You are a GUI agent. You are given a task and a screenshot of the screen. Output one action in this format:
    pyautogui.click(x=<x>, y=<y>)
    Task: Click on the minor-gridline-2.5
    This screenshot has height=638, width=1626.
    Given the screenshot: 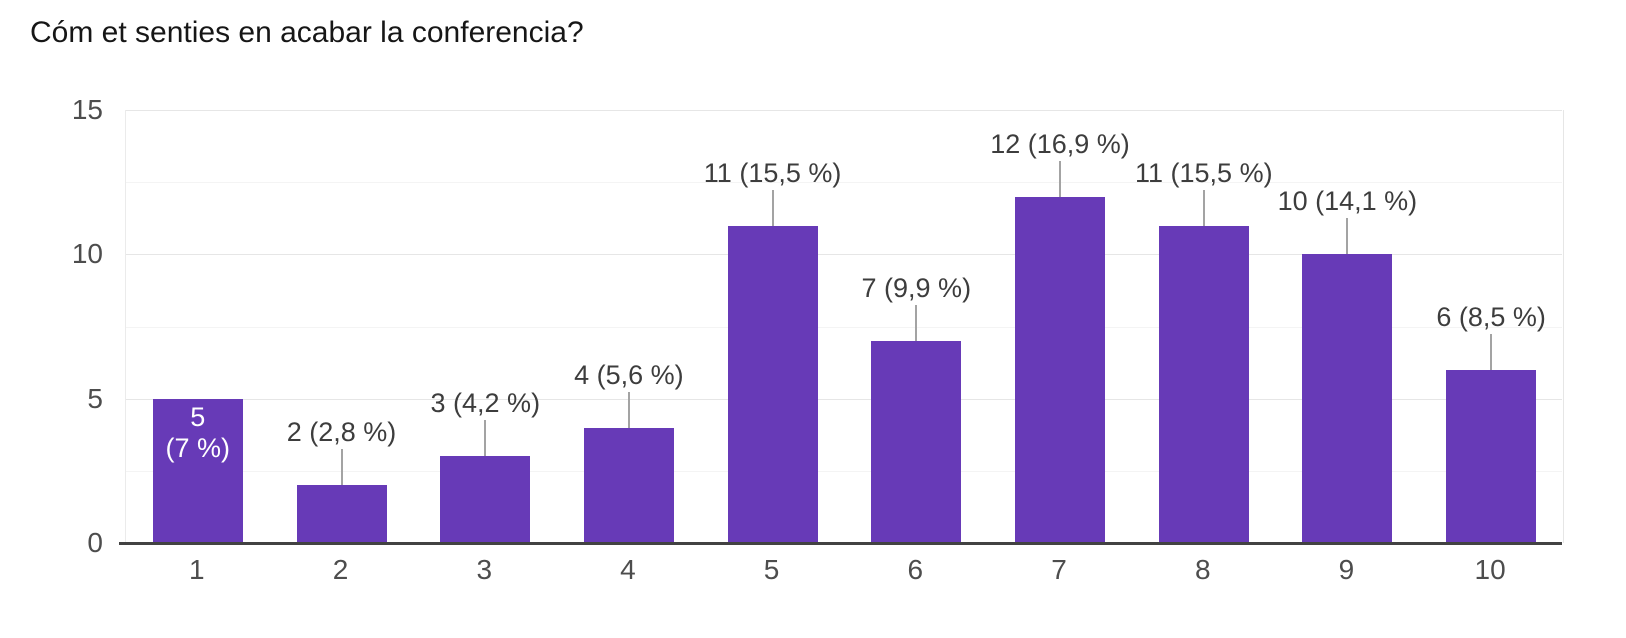 What is the action you would take?
    pyautogui.click(x=843, y=471)
    